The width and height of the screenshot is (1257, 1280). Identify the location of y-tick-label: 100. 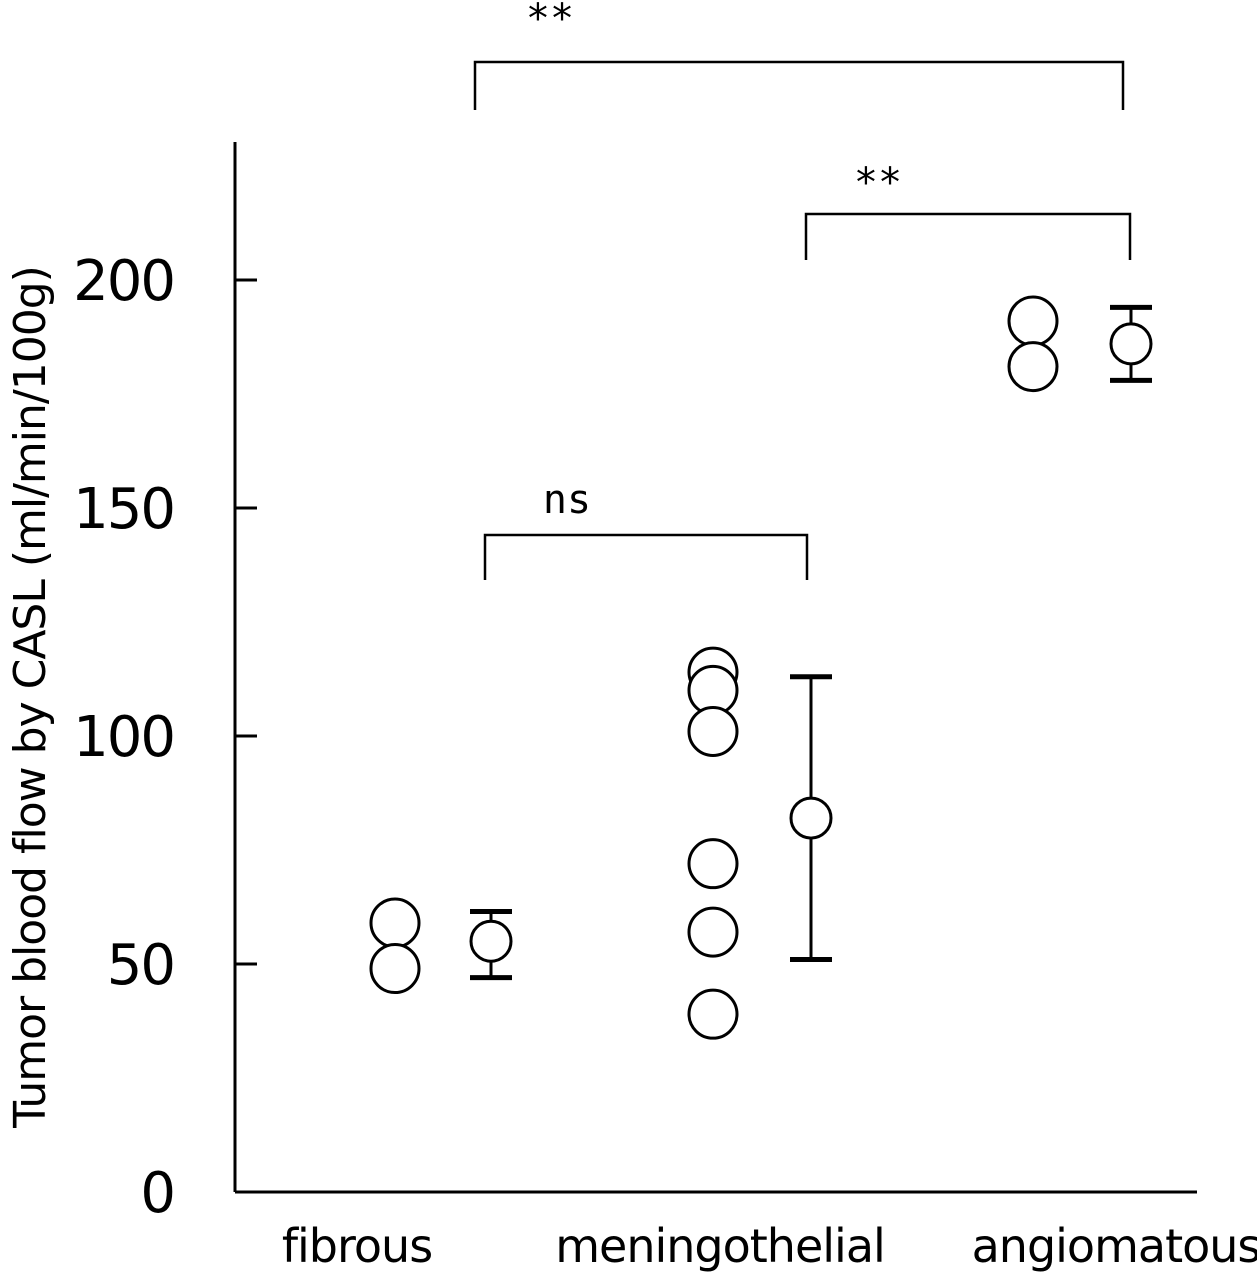
(123, 737).